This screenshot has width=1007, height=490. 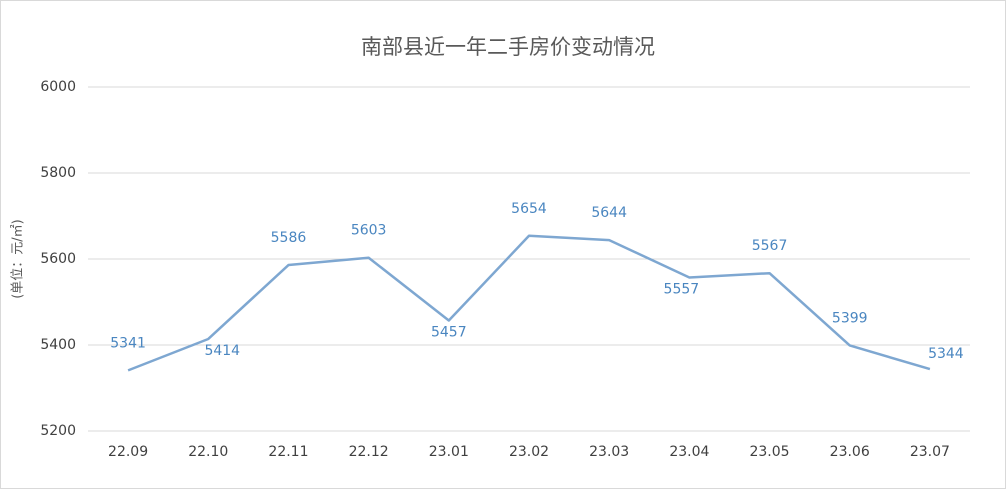 What do you see at coordinates (222, 351) in the screenshot?
I see `data-label: 5414` at bounding box center [222, 351].